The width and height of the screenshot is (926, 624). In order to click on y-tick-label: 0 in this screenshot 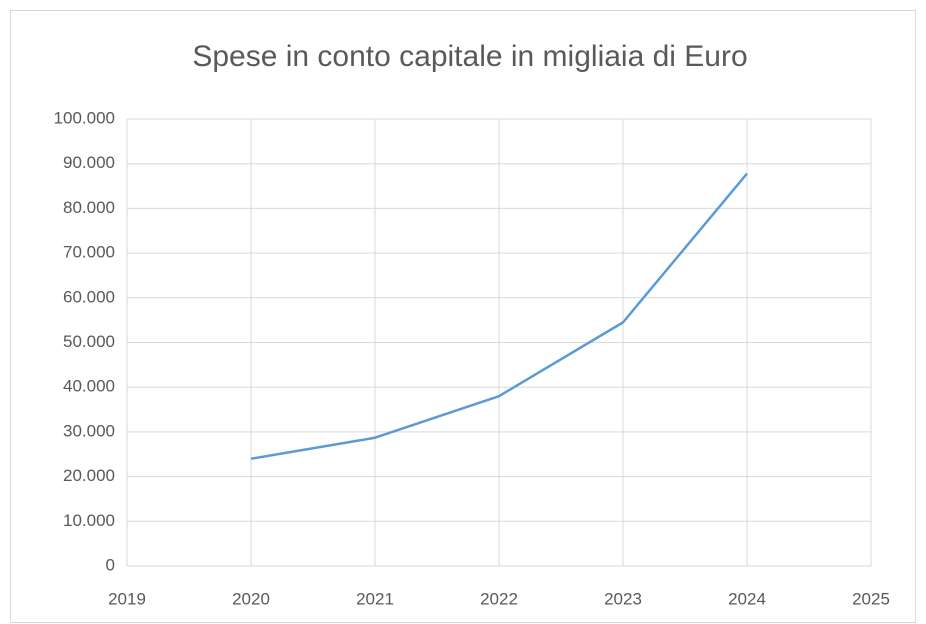, I will do `click(110, 564)`.